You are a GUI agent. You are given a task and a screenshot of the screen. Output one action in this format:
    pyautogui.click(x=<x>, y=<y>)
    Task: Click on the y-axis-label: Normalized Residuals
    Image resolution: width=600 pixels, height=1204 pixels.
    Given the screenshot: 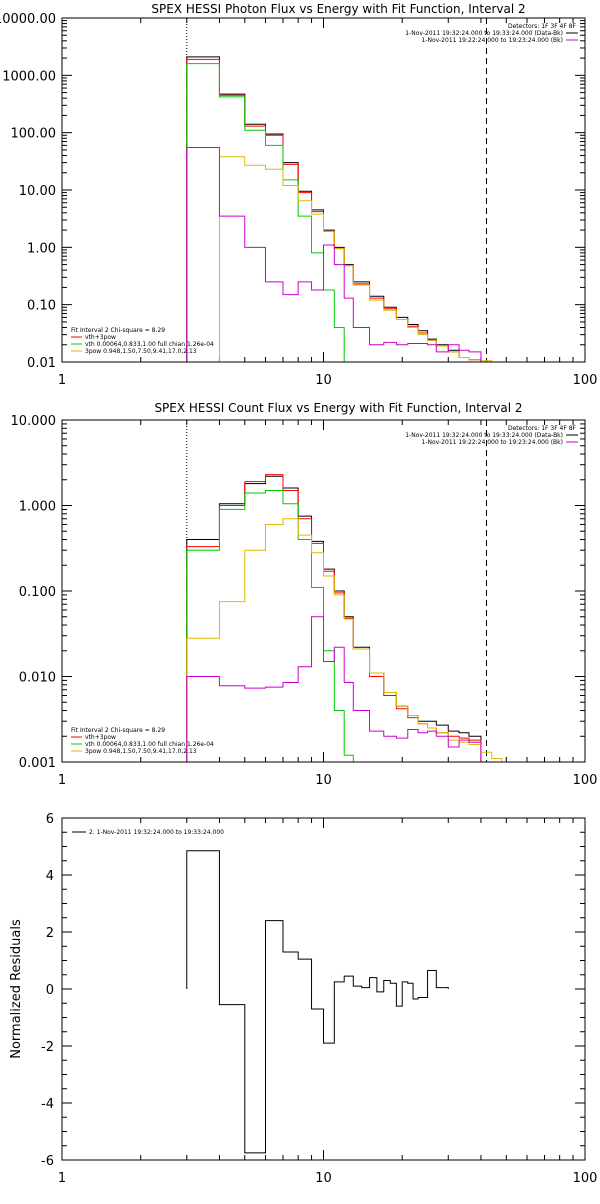 What is the action you would take?
    pyautogui.click(x=16, y=989)
    